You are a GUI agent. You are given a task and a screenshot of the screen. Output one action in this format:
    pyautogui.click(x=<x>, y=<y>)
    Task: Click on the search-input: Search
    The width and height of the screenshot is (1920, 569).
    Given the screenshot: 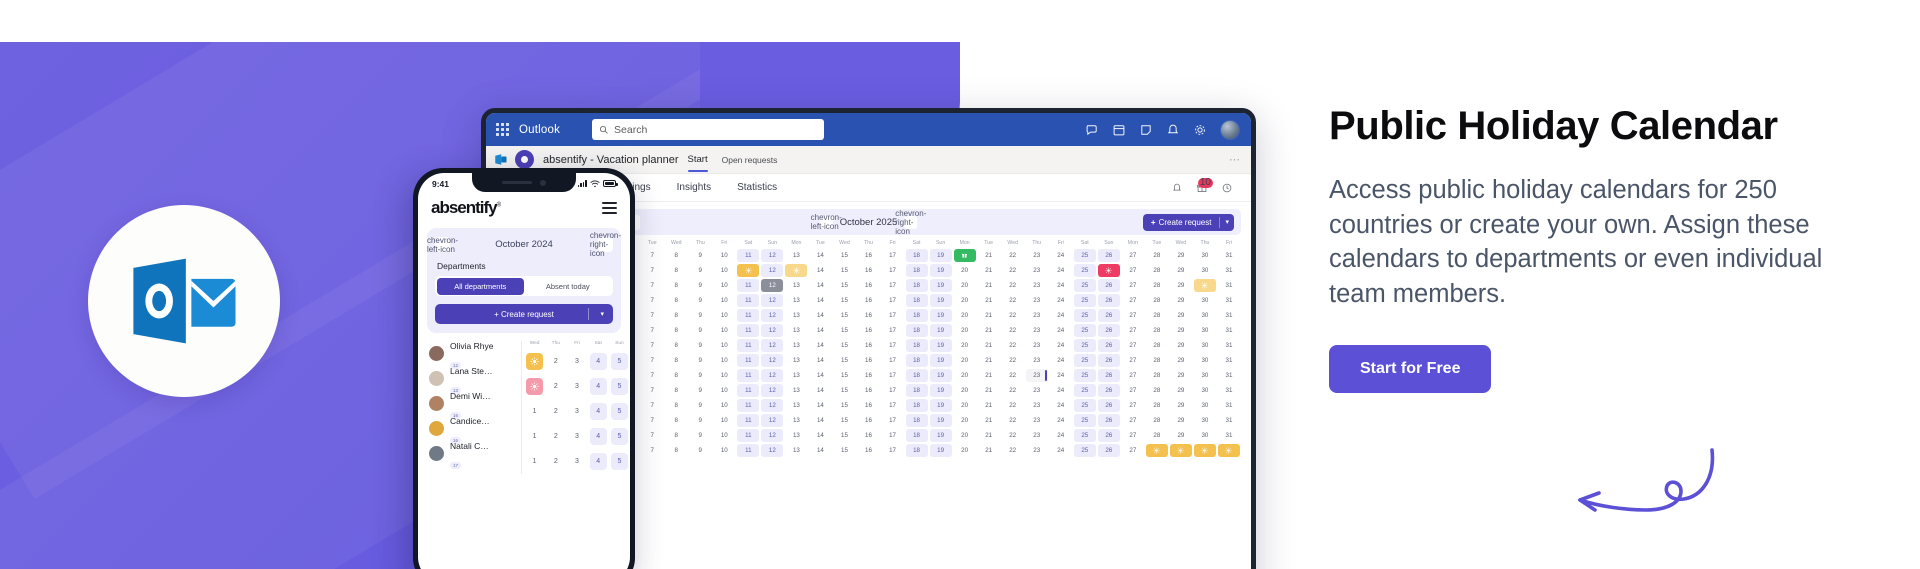 What is the action you would take?
    pyautogui.click(x=708, y=129)
    